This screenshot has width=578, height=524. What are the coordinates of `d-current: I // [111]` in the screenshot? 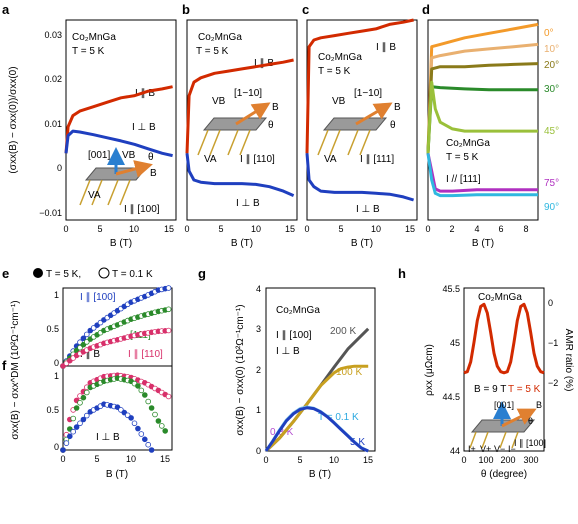 It's located at (463, 179).